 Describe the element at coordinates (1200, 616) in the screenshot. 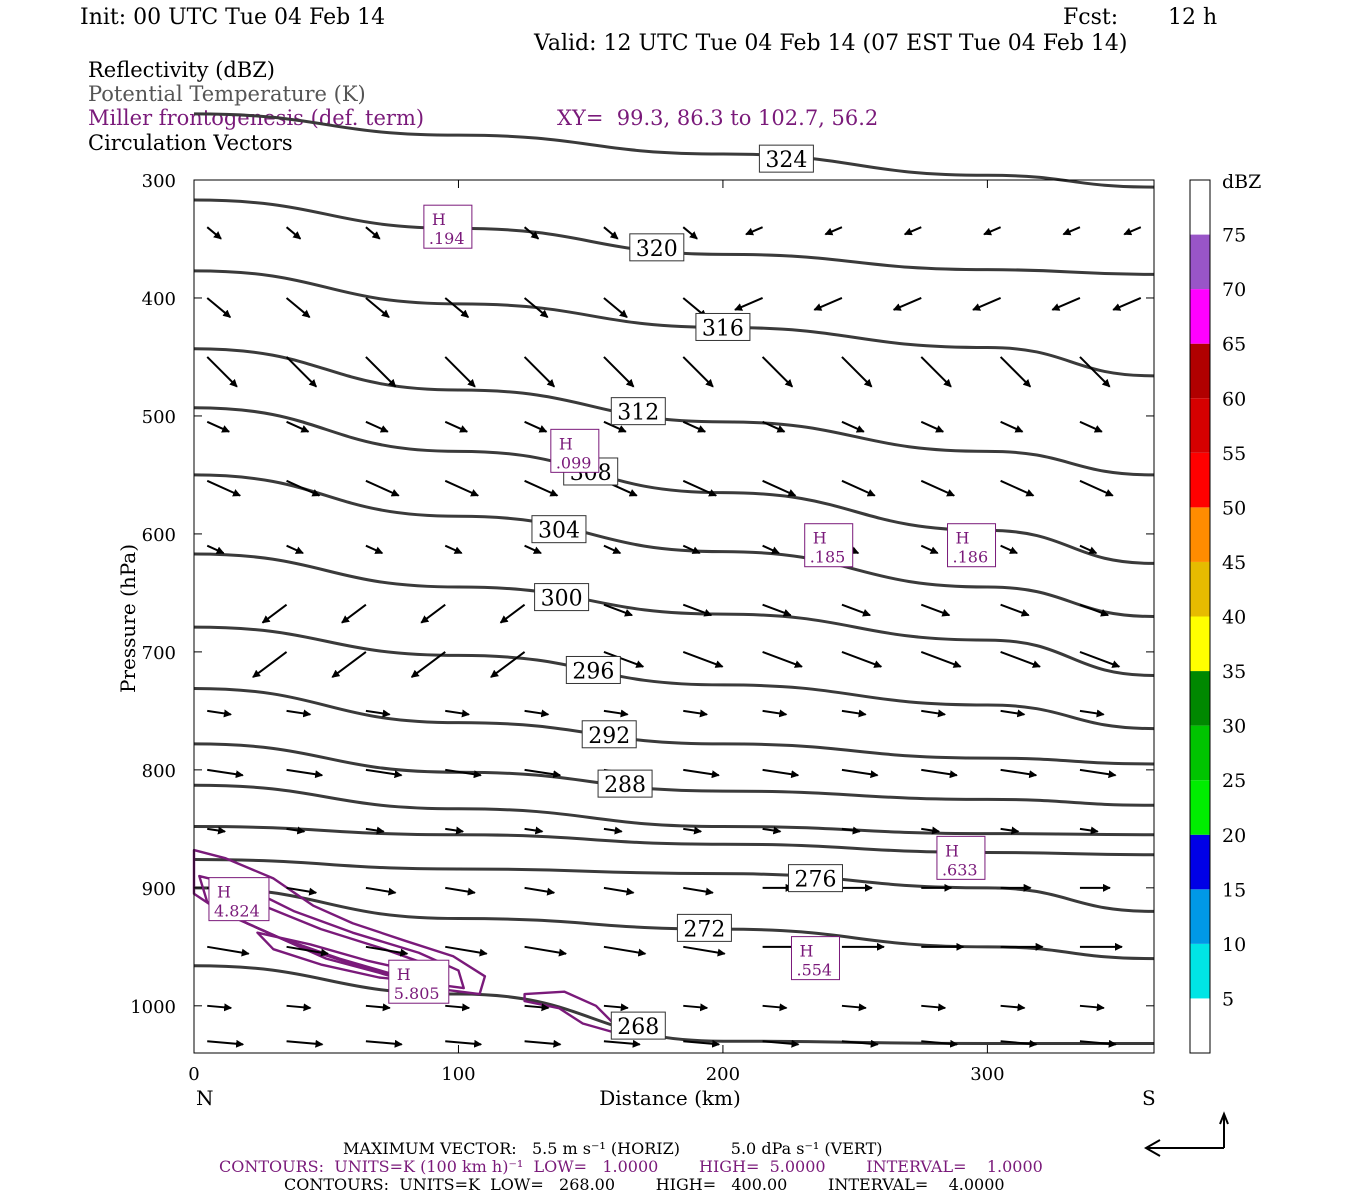

I see `colorbar-frame` at that location.